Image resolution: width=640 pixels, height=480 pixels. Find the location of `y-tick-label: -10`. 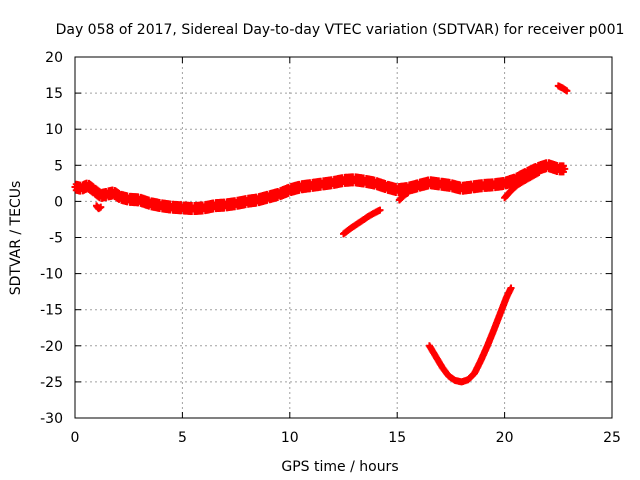

y-tick-label: -10 is located at coordinates (51, 275).